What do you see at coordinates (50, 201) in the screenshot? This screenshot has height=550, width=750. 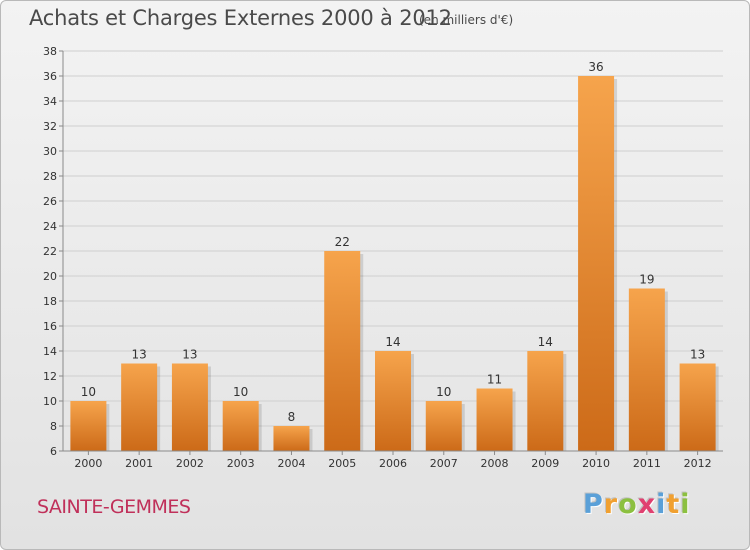 I see `y-tick-label: 26` at bounding box center [50, 201].